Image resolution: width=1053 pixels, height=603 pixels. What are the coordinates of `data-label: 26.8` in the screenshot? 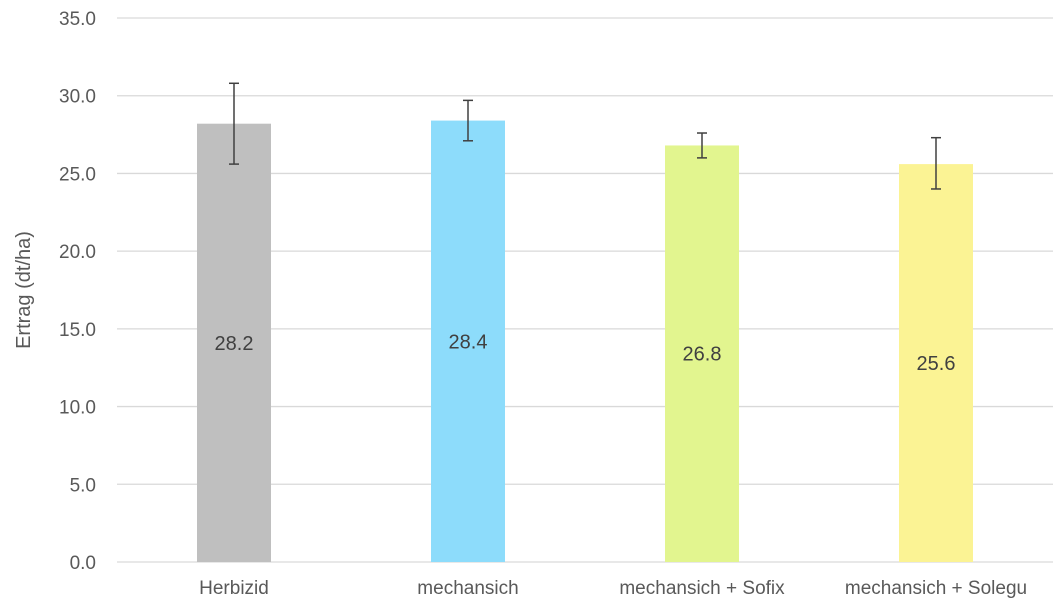 It's located at (702, 355).